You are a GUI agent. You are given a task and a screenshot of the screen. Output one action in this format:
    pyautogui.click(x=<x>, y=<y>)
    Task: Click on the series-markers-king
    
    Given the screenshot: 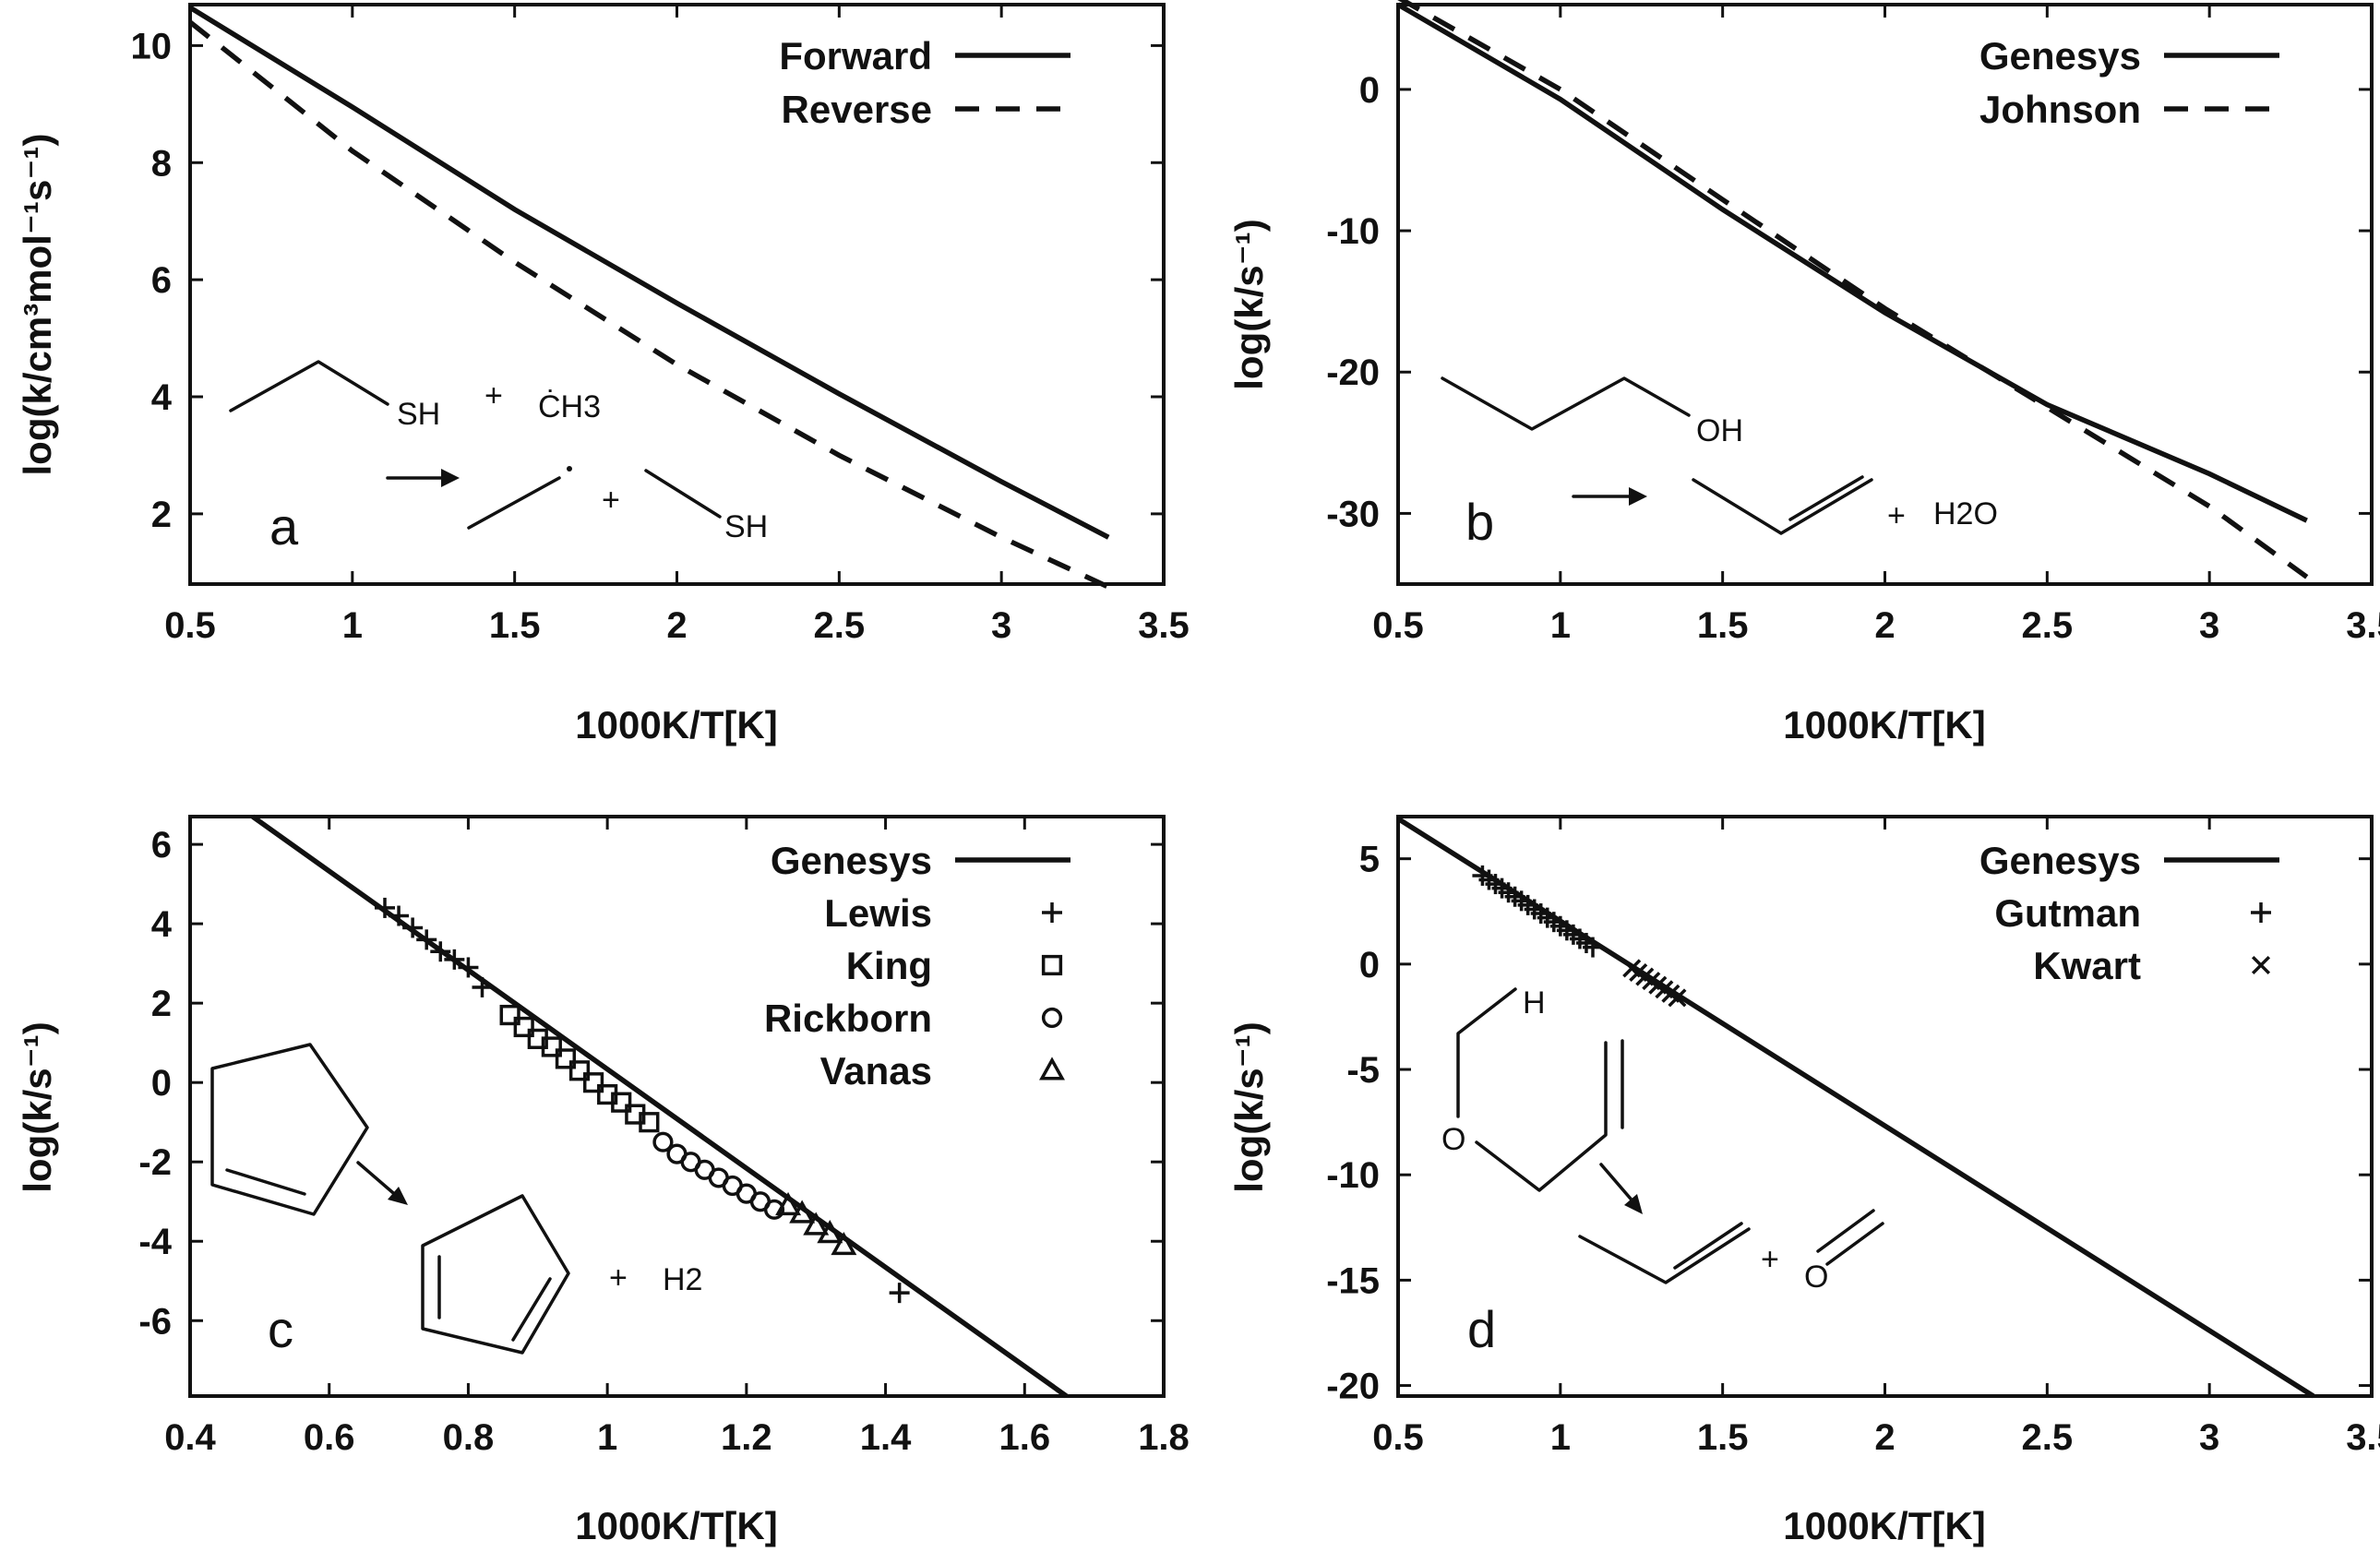 What is the action you would take?
    pyautogui.click(x=579, y=1068)
    